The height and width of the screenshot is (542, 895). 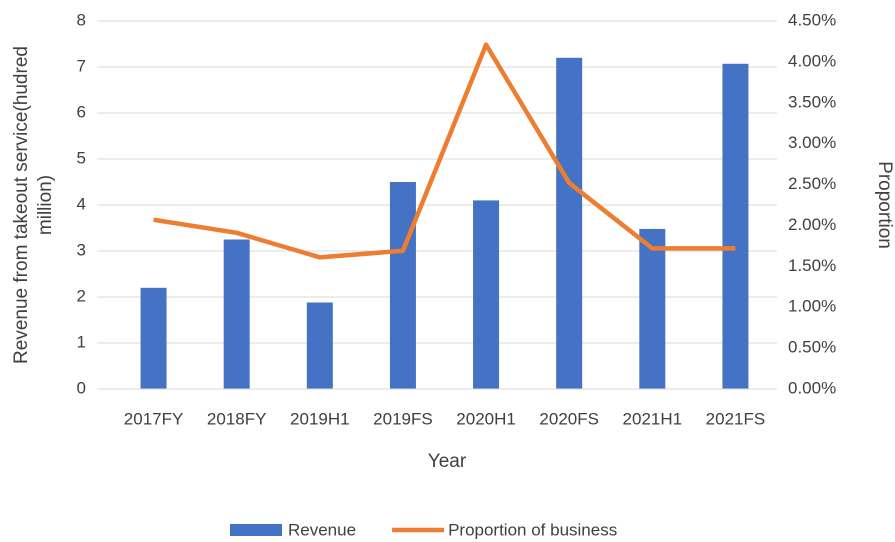 What do you see at coordinates (812, 306) in the screenshot?
I see `y2-tick-label: 1.00%` at bounding box center [812, 306].